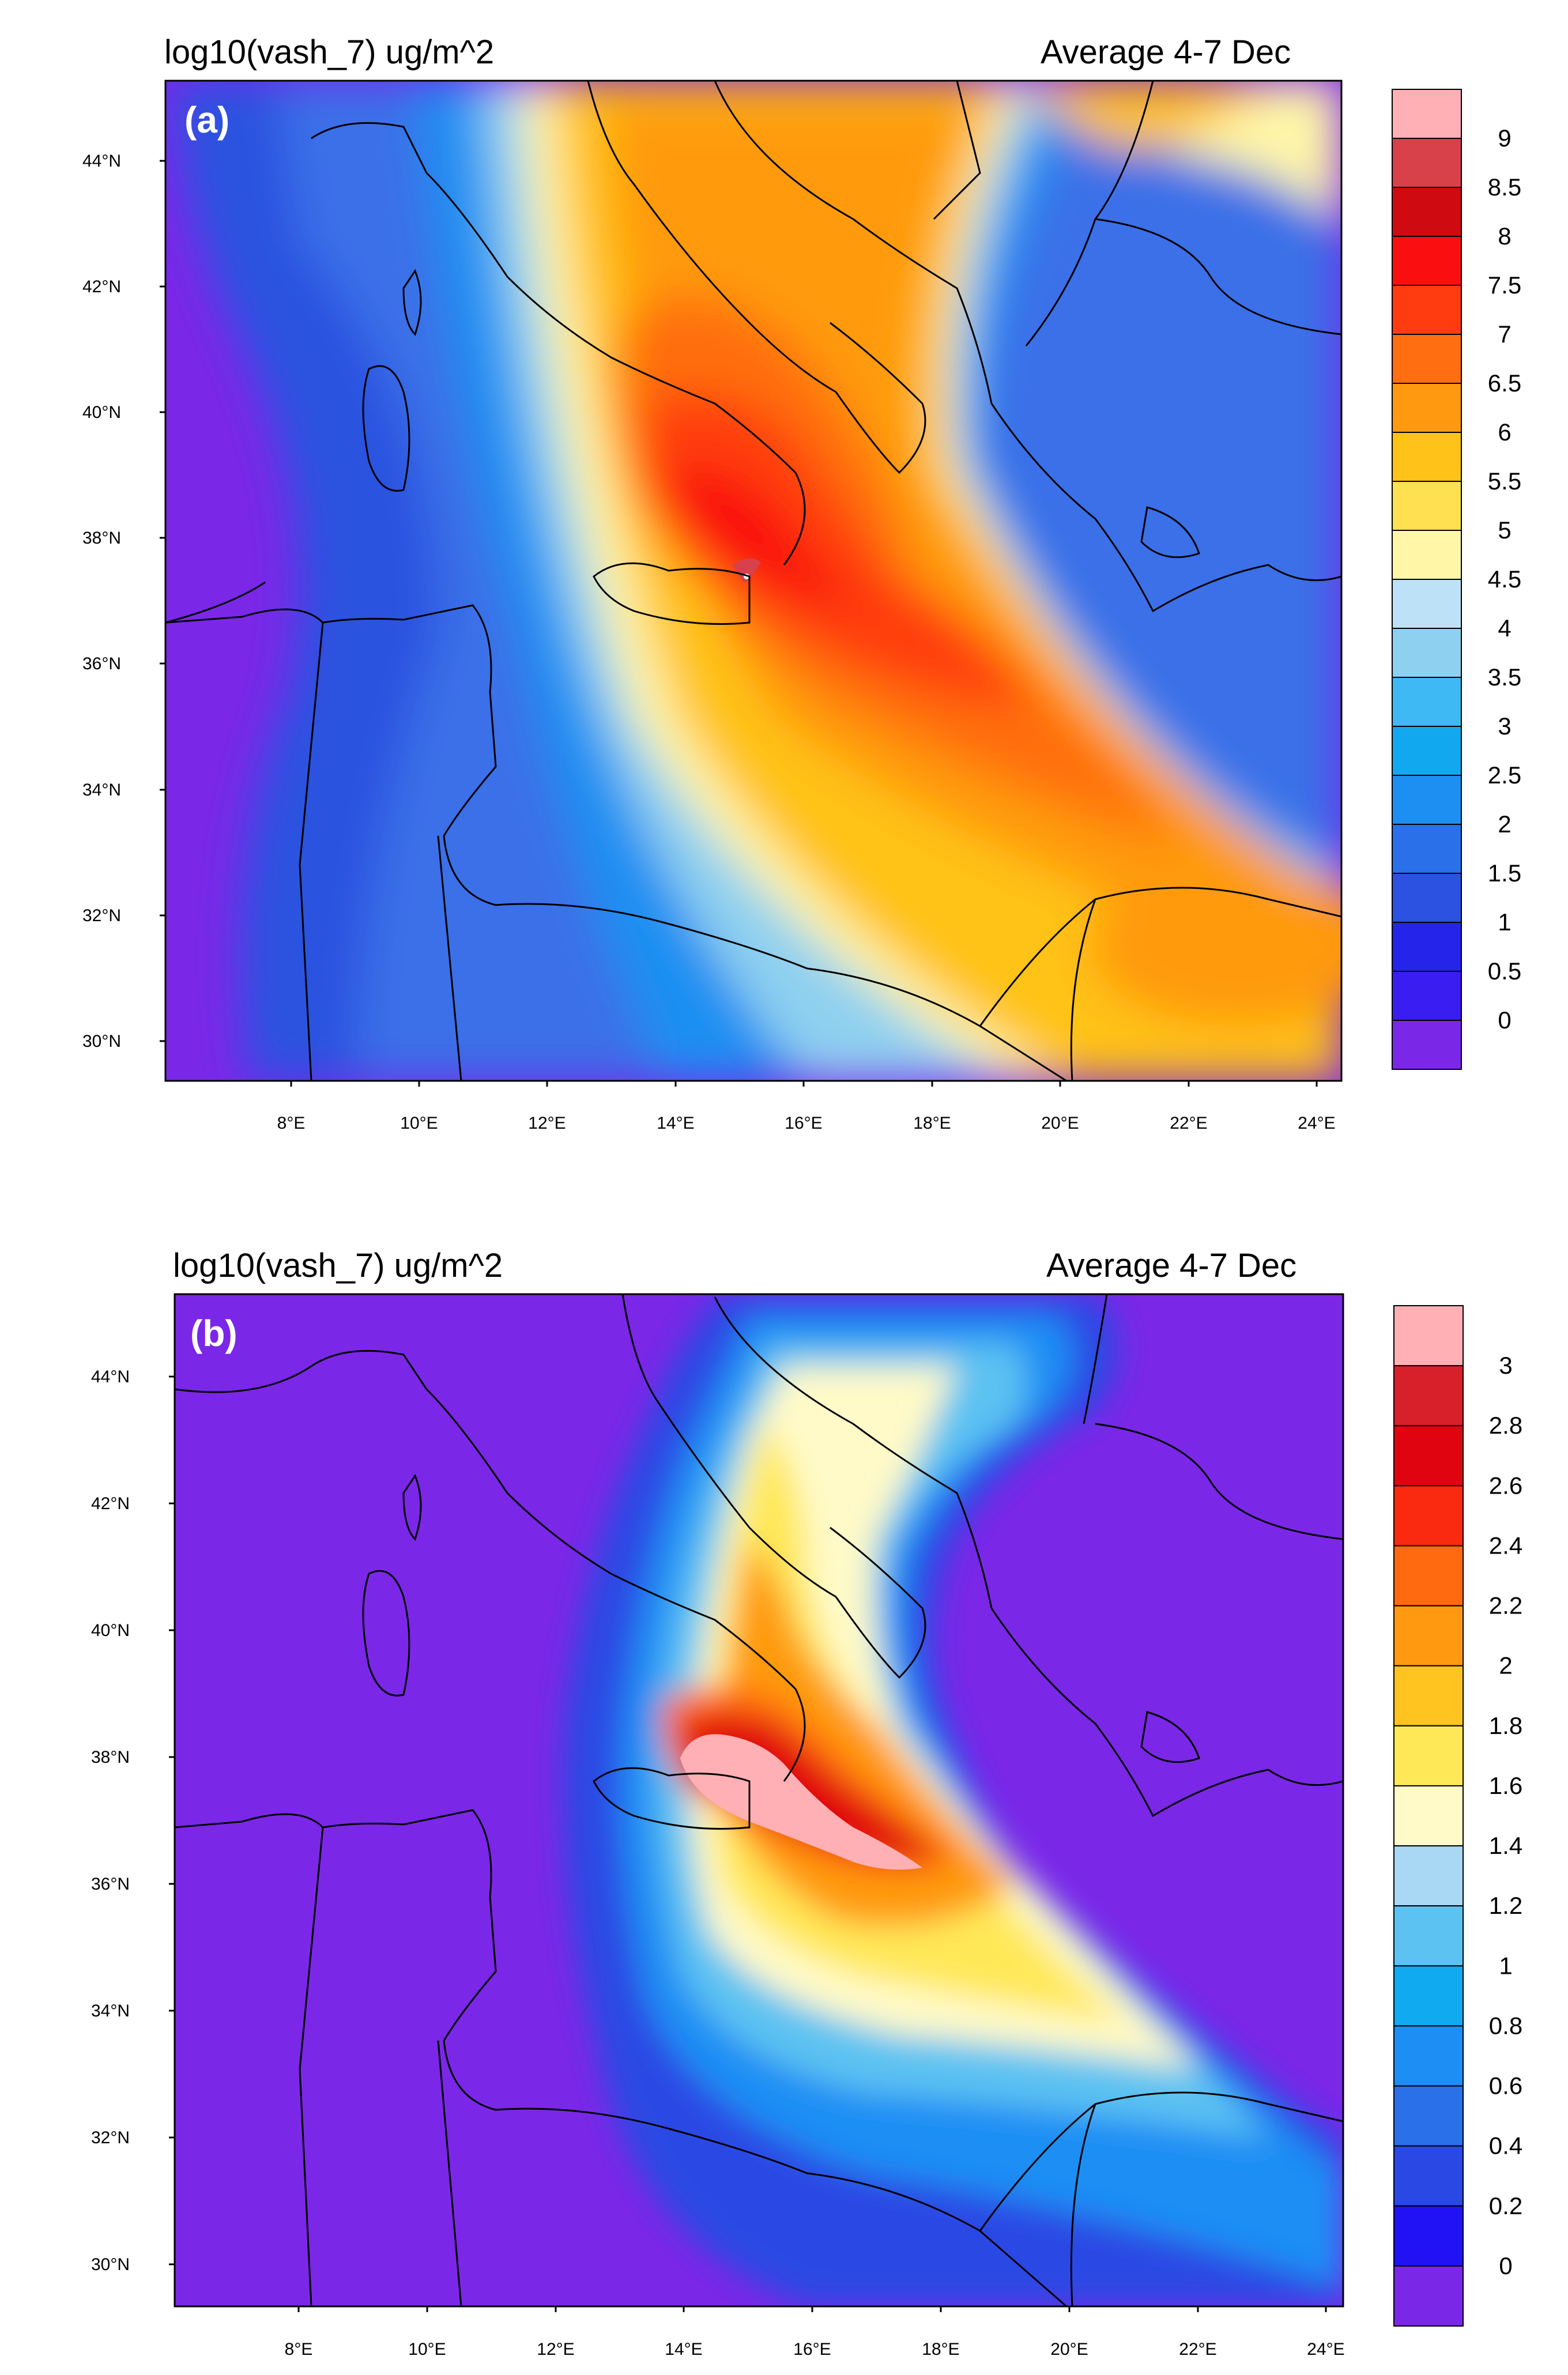 Image resolution: width=1568 pixels, height=2375 pixels. Describe the element at coordinates (291, 1123) in the screenshot. I see `panel-a-lon-label: 8°E` at that location.